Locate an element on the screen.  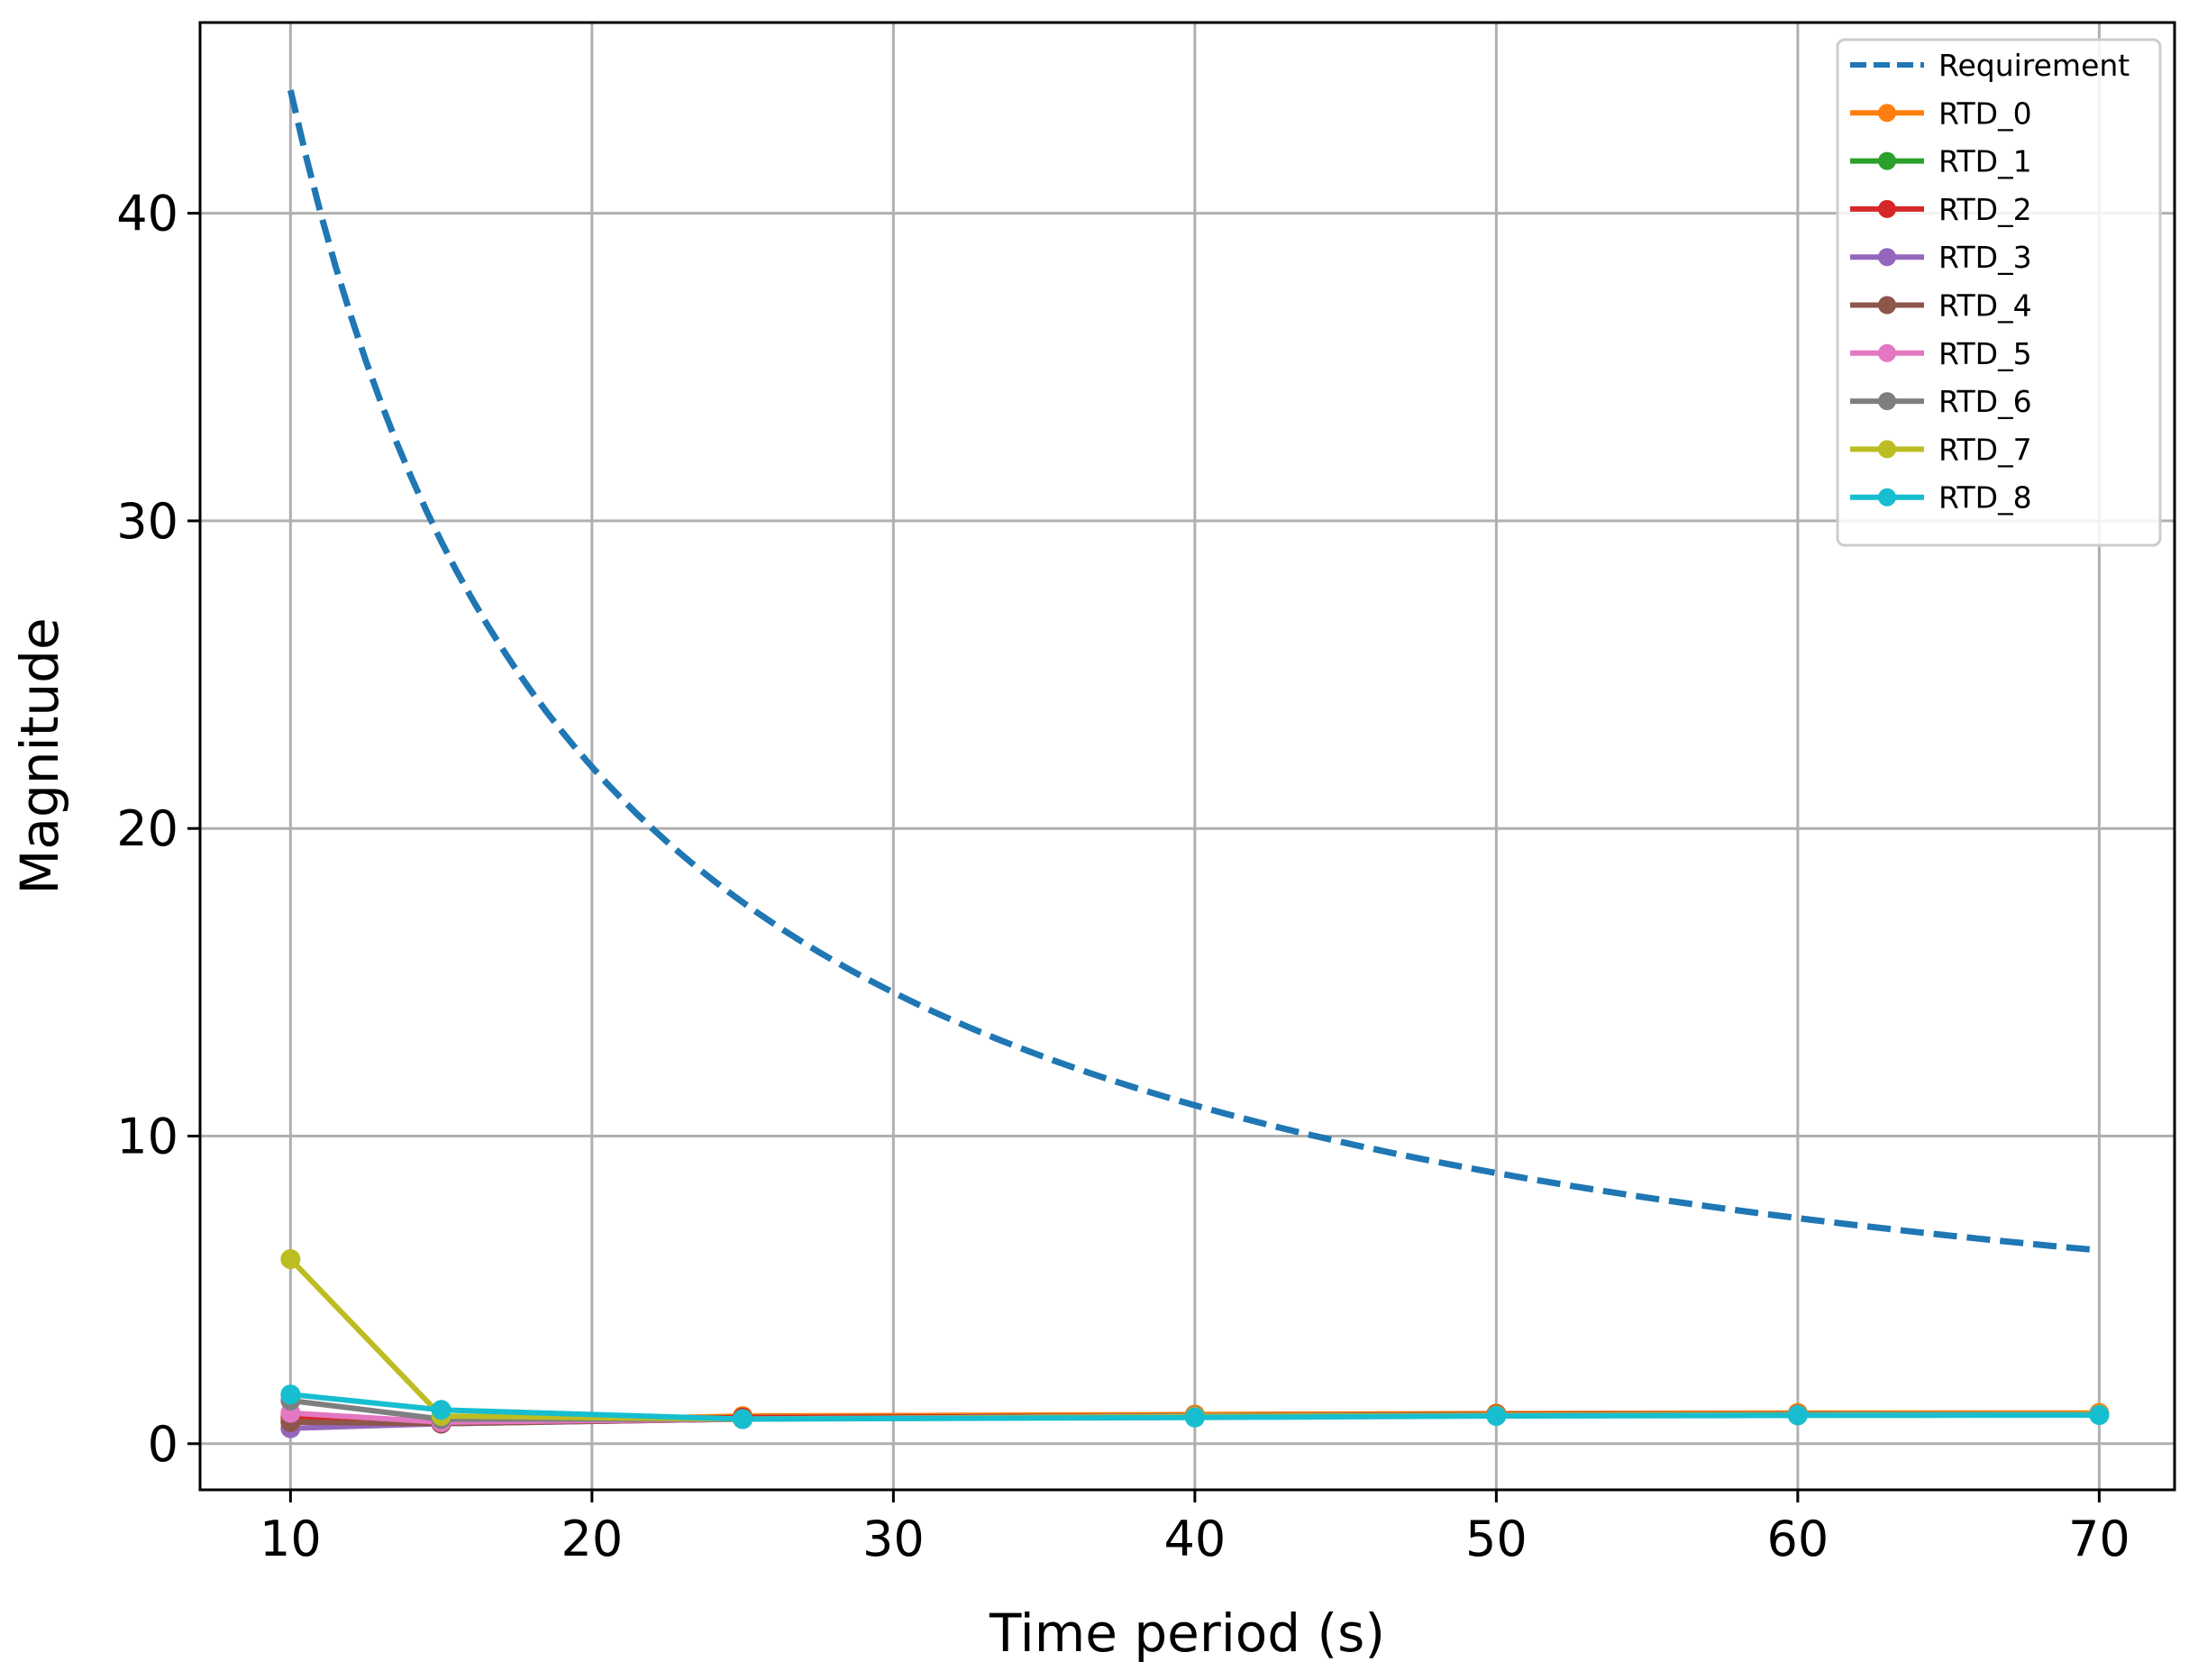
legend-item: RTD_5 is located at coordinates (1941, 354).